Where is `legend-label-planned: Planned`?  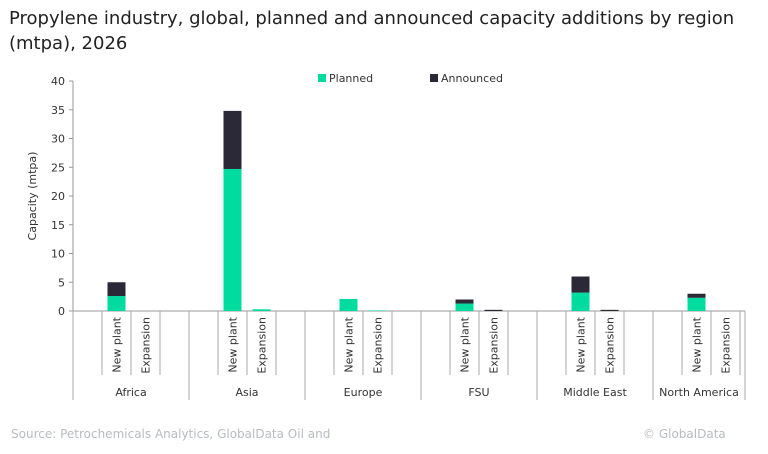 legend-label-planned: Planned is located at coordinates (351, 78).